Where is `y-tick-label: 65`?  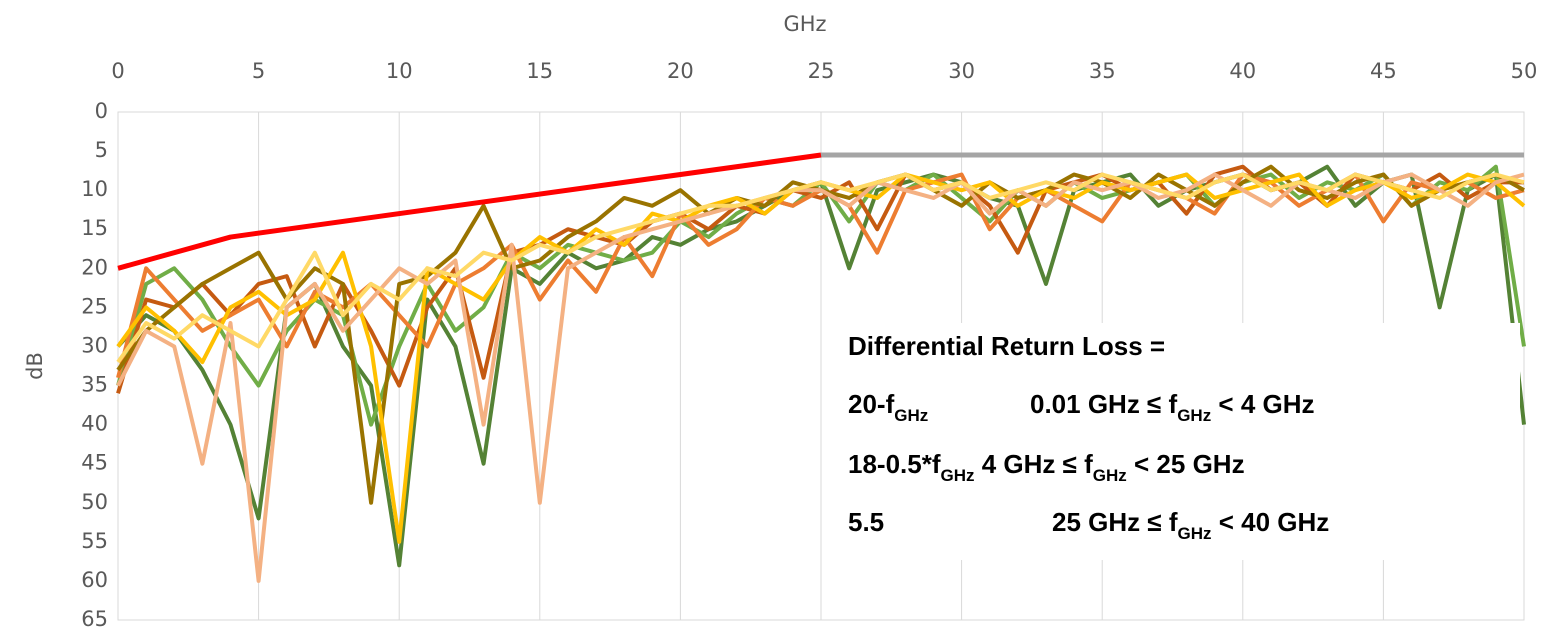
y-tick-label: 65 is located at coordinates (94, 618).